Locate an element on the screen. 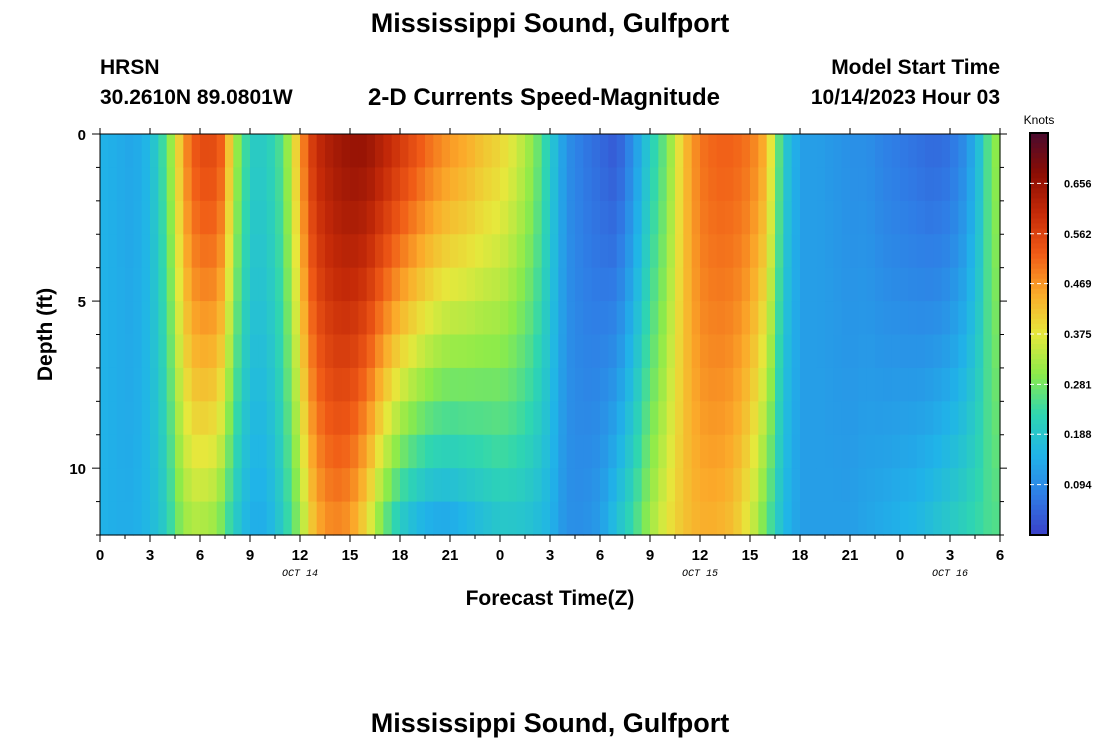 This screenshot has height=750, width=1100. colorbar-tick-label: 0.094 is located at coordinates (1078, 486).